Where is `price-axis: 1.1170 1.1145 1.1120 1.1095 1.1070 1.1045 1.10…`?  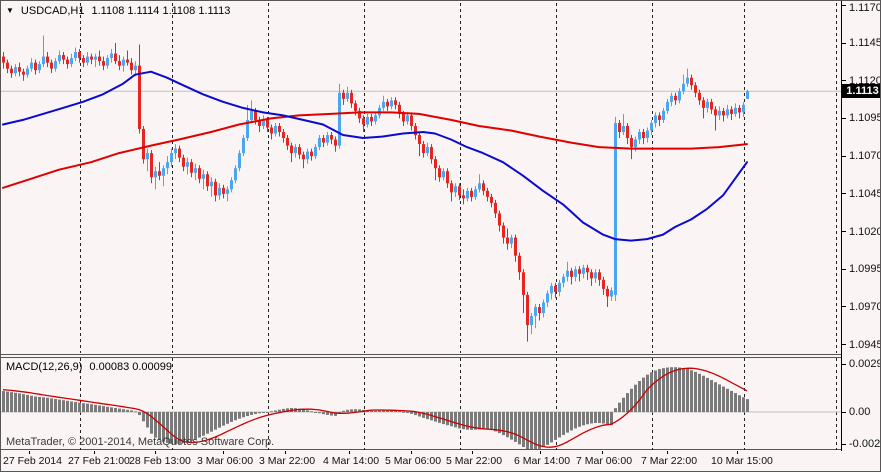 price-axis: 1.1170 1.1145 1.1120 1.1095 1.1070 1.1045 1.10… is located at coordinates (861, 226).